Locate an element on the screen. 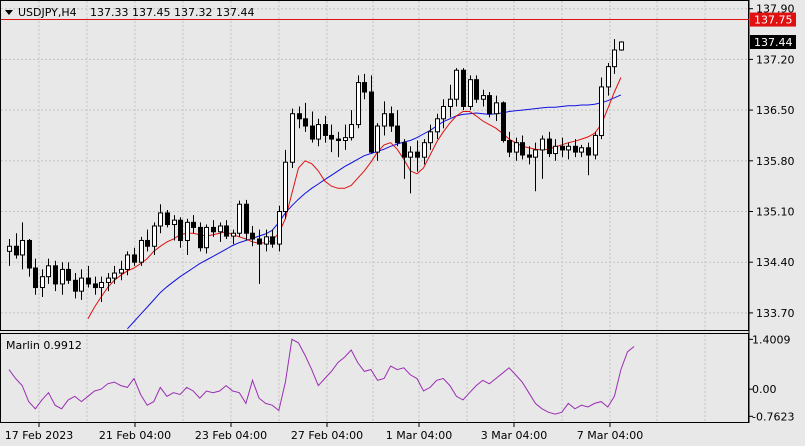  indicator-tick-label: -0.7623 is located at coordinates (773, 416).